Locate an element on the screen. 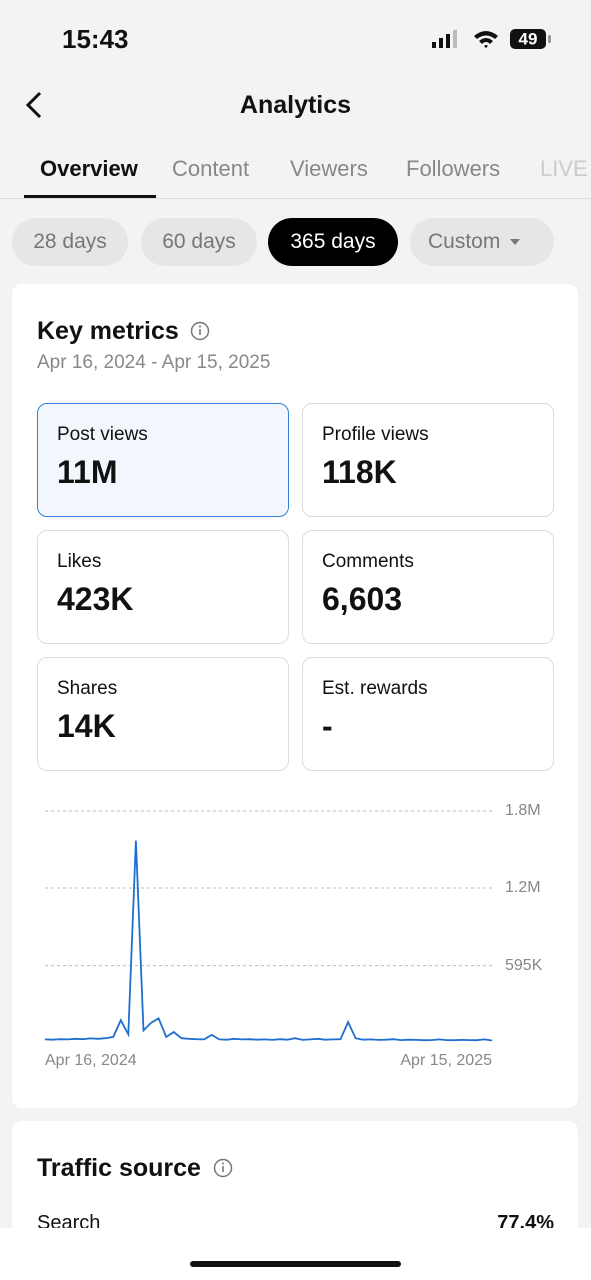 The height and width of the screenshot is (1280, 591). metric-label: Shares is located at coordinates (87, 688).